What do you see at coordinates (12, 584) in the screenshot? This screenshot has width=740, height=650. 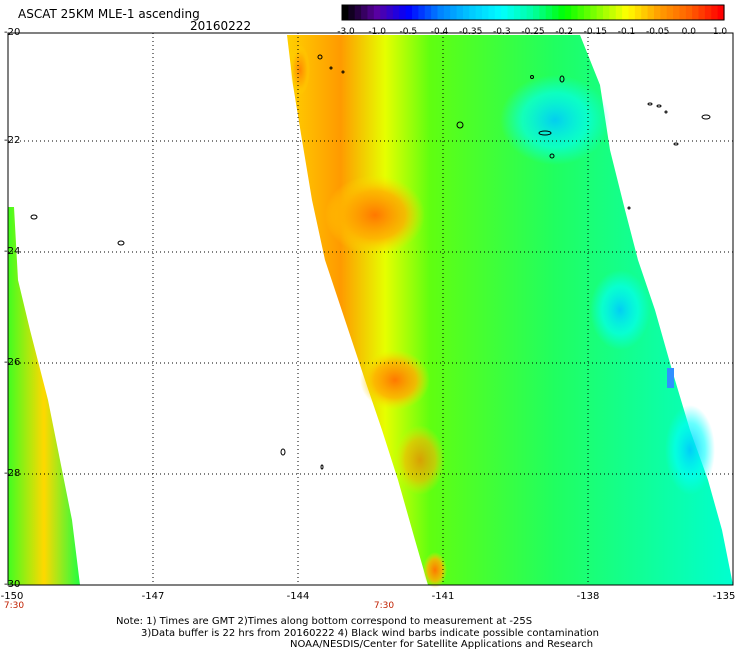 I see `lat-label-30: -30` at bounding box center [12, 584].